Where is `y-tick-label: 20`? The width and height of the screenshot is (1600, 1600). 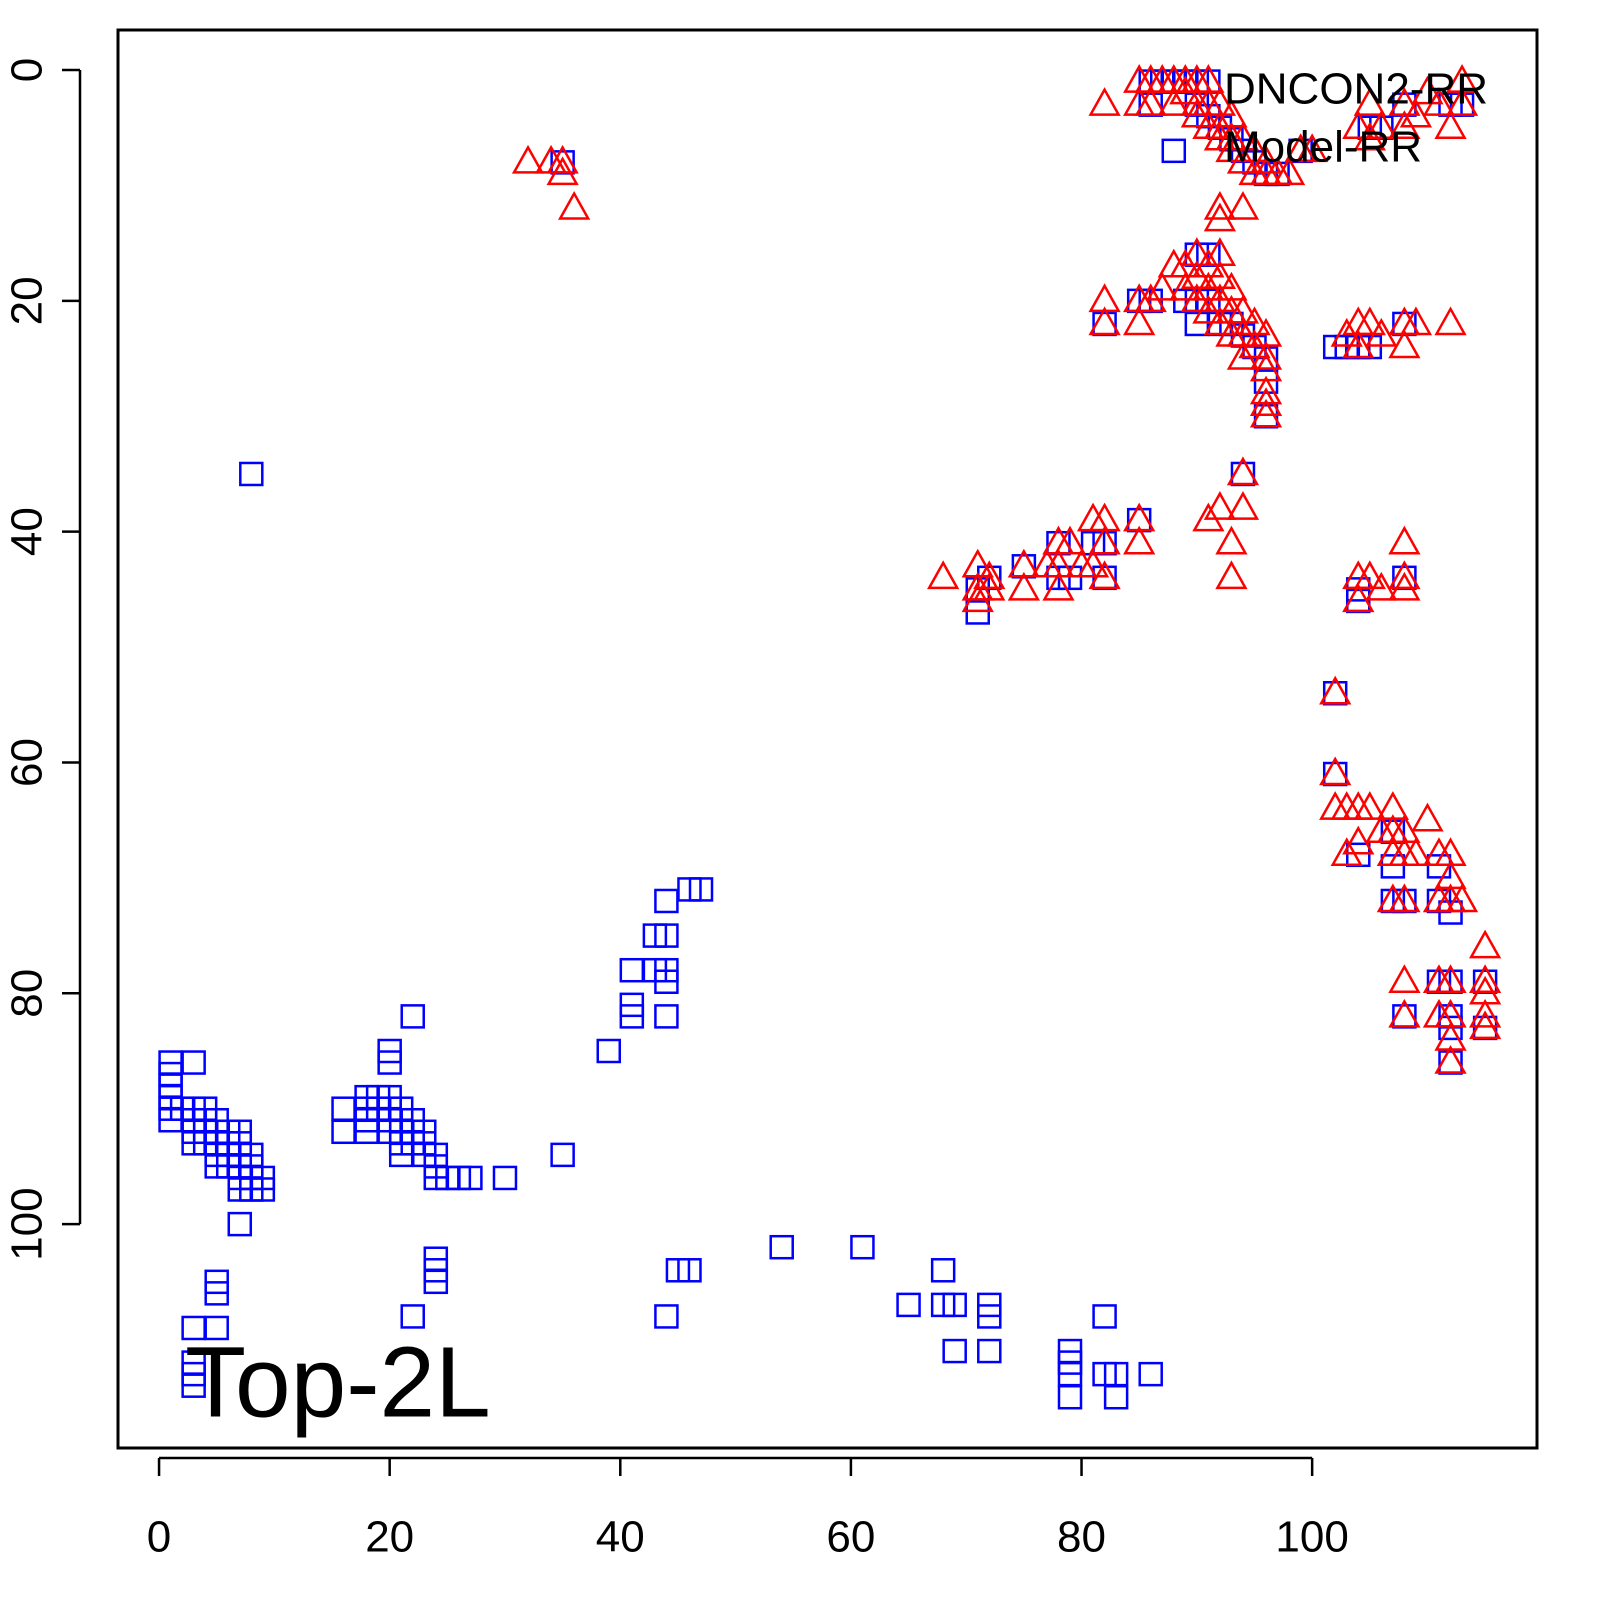
y-tick-label: 20 is located at coordinates (27, 300).